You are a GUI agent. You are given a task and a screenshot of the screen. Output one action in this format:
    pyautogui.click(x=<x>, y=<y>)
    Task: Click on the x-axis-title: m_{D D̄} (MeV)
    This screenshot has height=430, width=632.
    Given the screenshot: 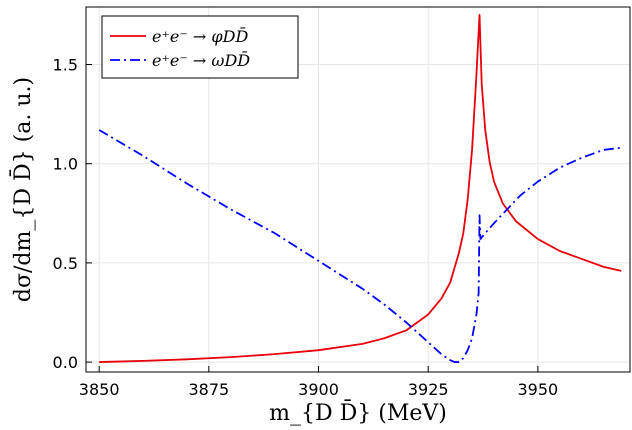 What is the action you would take?
    pyautogui.click(x=358, y=412)
    